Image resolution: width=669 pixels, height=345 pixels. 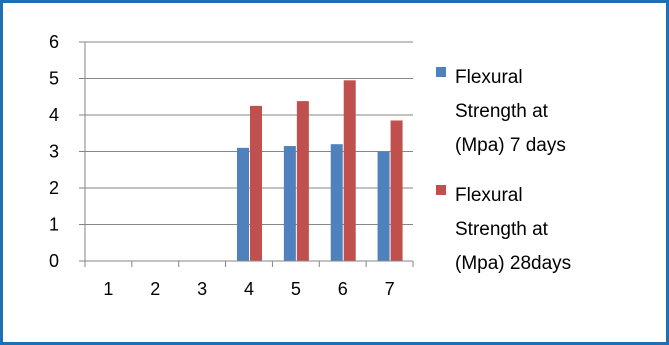 What do you see at coordinates (54, 261) in the screenshot?
I see `y-tick-label: 0` at bounding box center [54, 261].